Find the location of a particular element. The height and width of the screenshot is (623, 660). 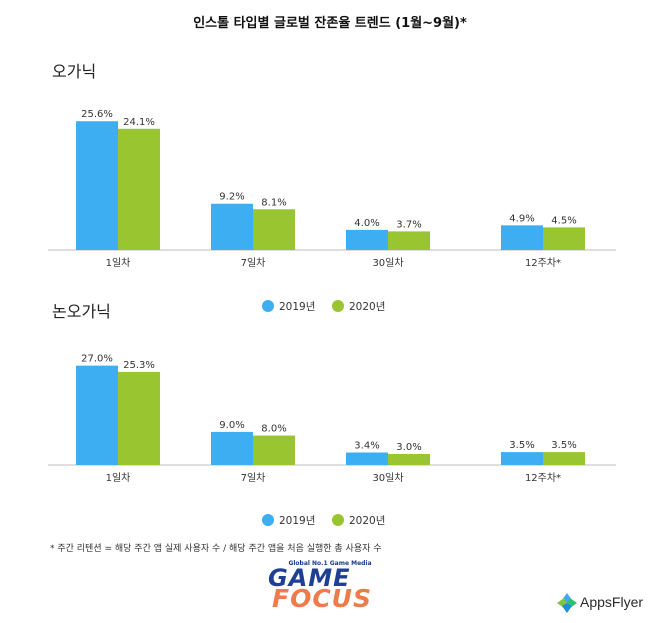

appsflyer-name: AppsFlyer is located at coordinates (612, 602).